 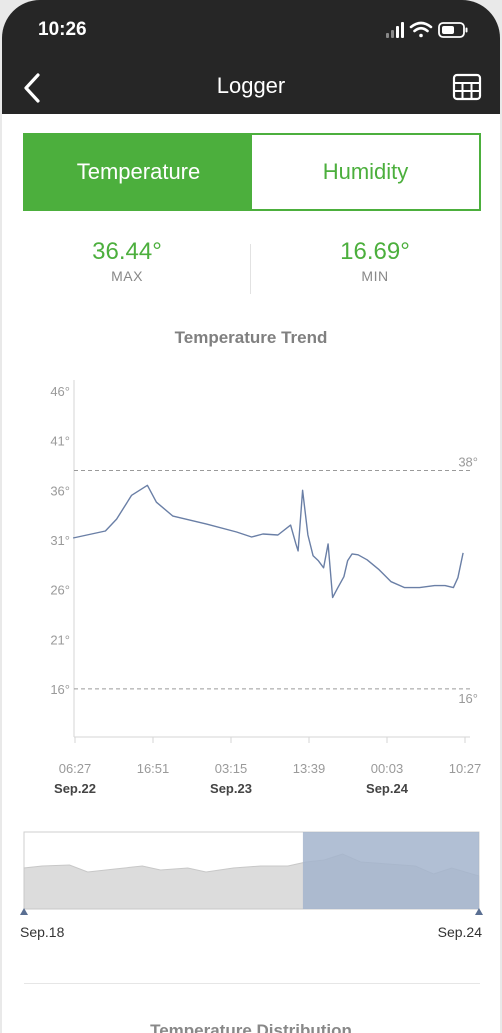 What do you see at coordinates (60, 490) in the screenshot?
I see `y-tick-label: 36°` at bounding box center [60, 490].